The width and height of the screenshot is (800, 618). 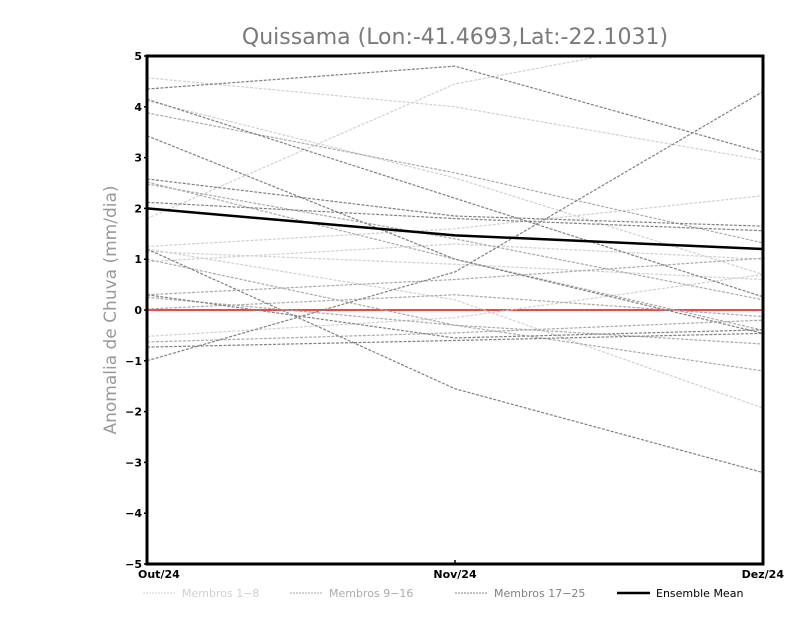 What do you see at coordinates (138, 310) in the screenshot?
I see `y-tick-label: 0` at bounding box center [138, 310].